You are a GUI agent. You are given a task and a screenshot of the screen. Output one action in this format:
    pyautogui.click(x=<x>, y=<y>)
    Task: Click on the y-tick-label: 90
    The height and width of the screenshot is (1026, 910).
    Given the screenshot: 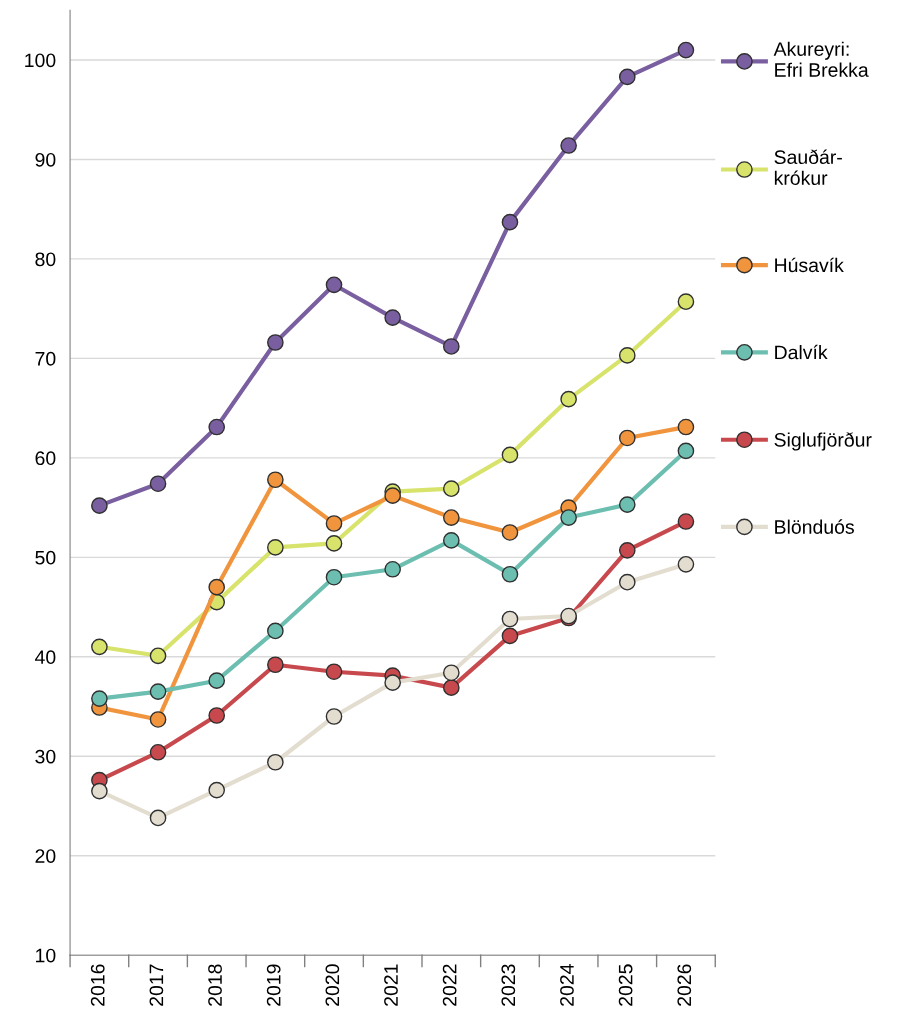 What is the action you would take?
    pyautogui.click(x=45, y=159)
    